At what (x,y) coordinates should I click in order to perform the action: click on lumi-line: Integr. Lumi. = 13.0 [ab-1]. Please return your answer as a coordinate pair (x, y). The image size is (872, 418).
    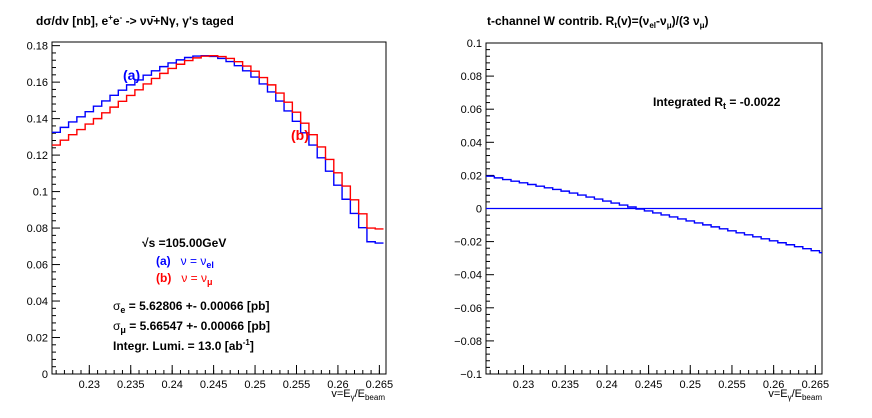
    Looking at the image, I should click on (183, 345).